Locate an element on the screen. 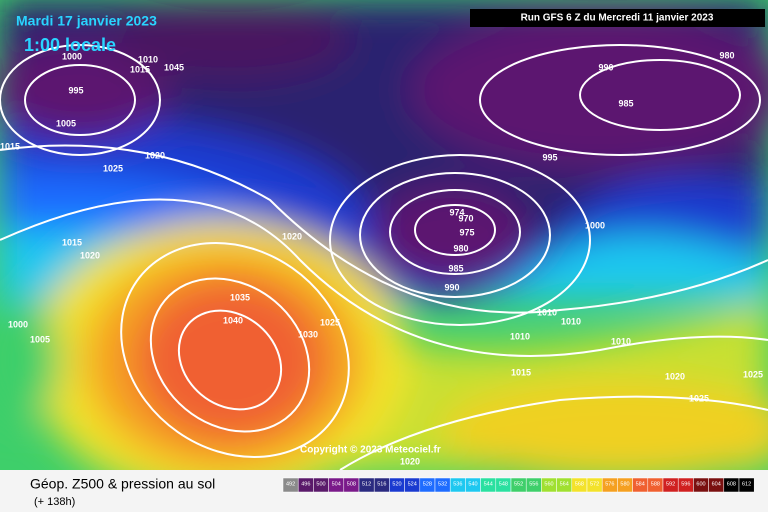 The image size is (768, 517). colorbar-label: 552 is located at coordinates (518, 484).